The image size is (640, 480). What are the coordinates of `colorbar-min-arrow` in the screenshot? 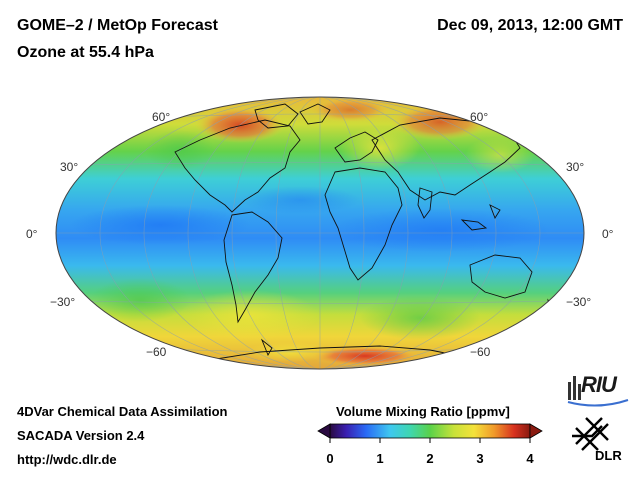 It's located at (324, 431).